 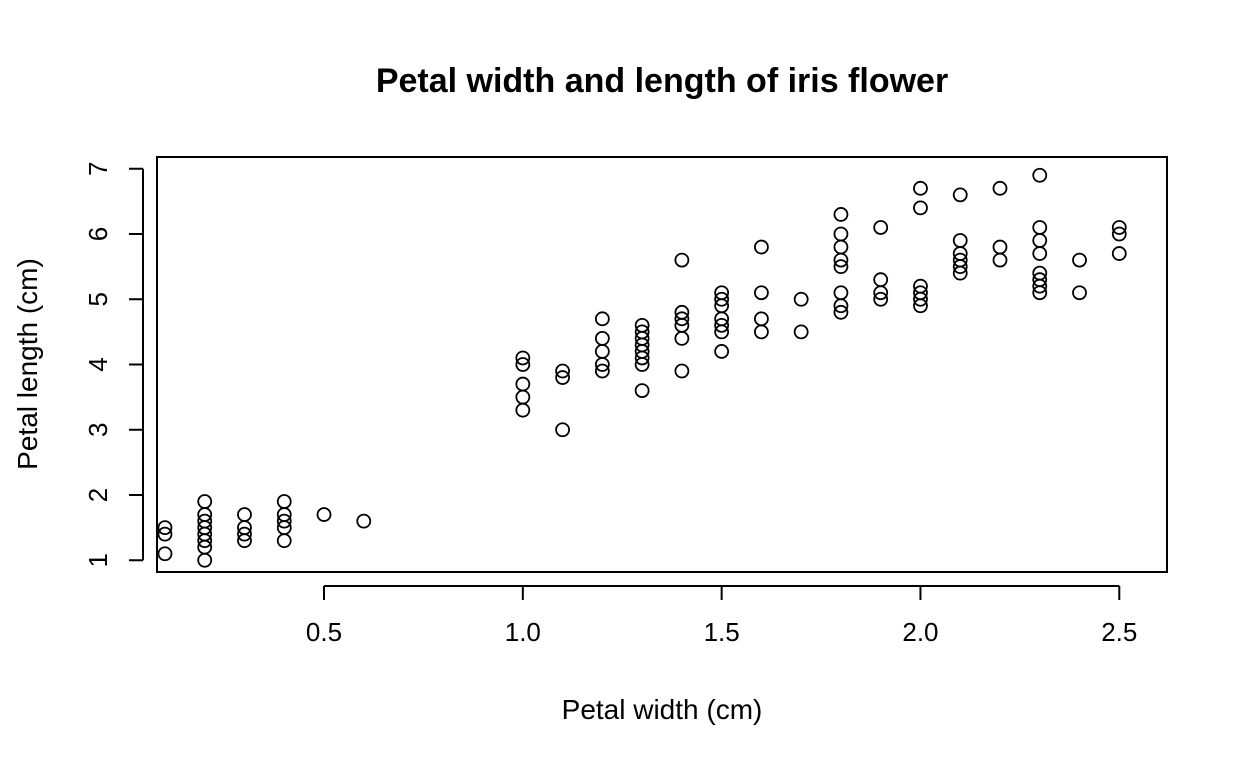 What do you see at coordinates (721, 616) in the screenshot?
I see `x-axis: 0.5 1.0 1.5 2.0 2.5` at bounding box center [721, 616].